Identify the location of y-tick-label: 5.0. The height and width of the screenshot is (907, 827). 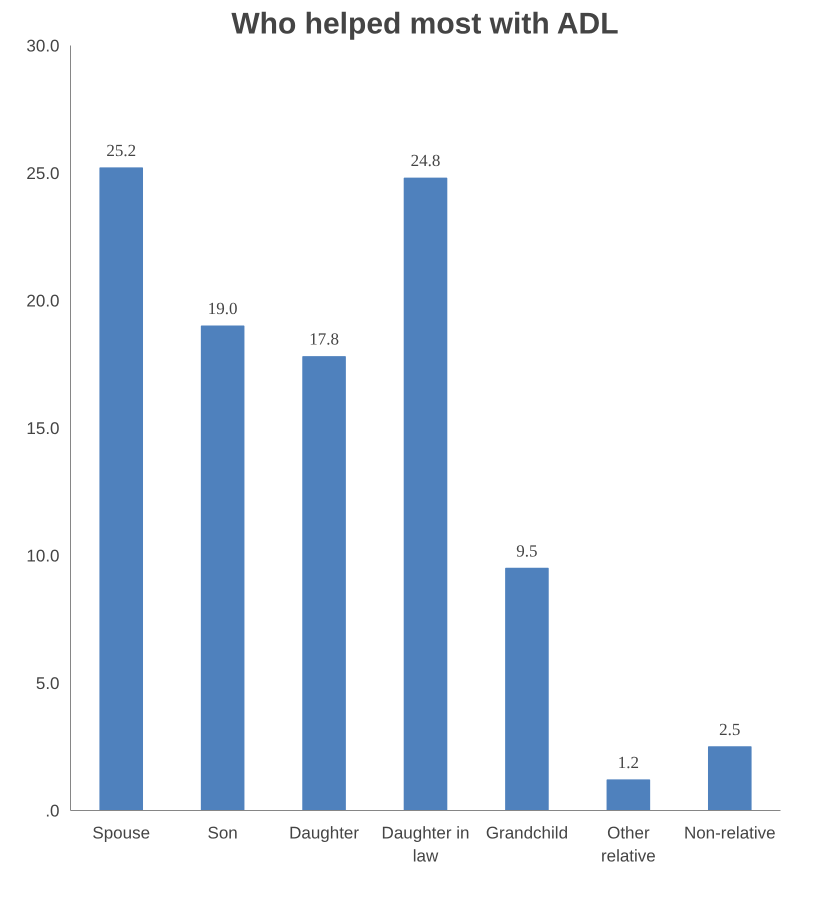
(48, 683).